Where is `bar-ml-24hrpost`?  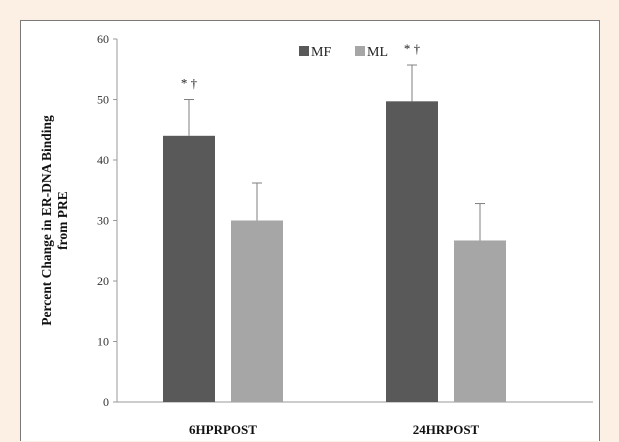
bar-ml-24hrpost is located at coordinates (480, 321).